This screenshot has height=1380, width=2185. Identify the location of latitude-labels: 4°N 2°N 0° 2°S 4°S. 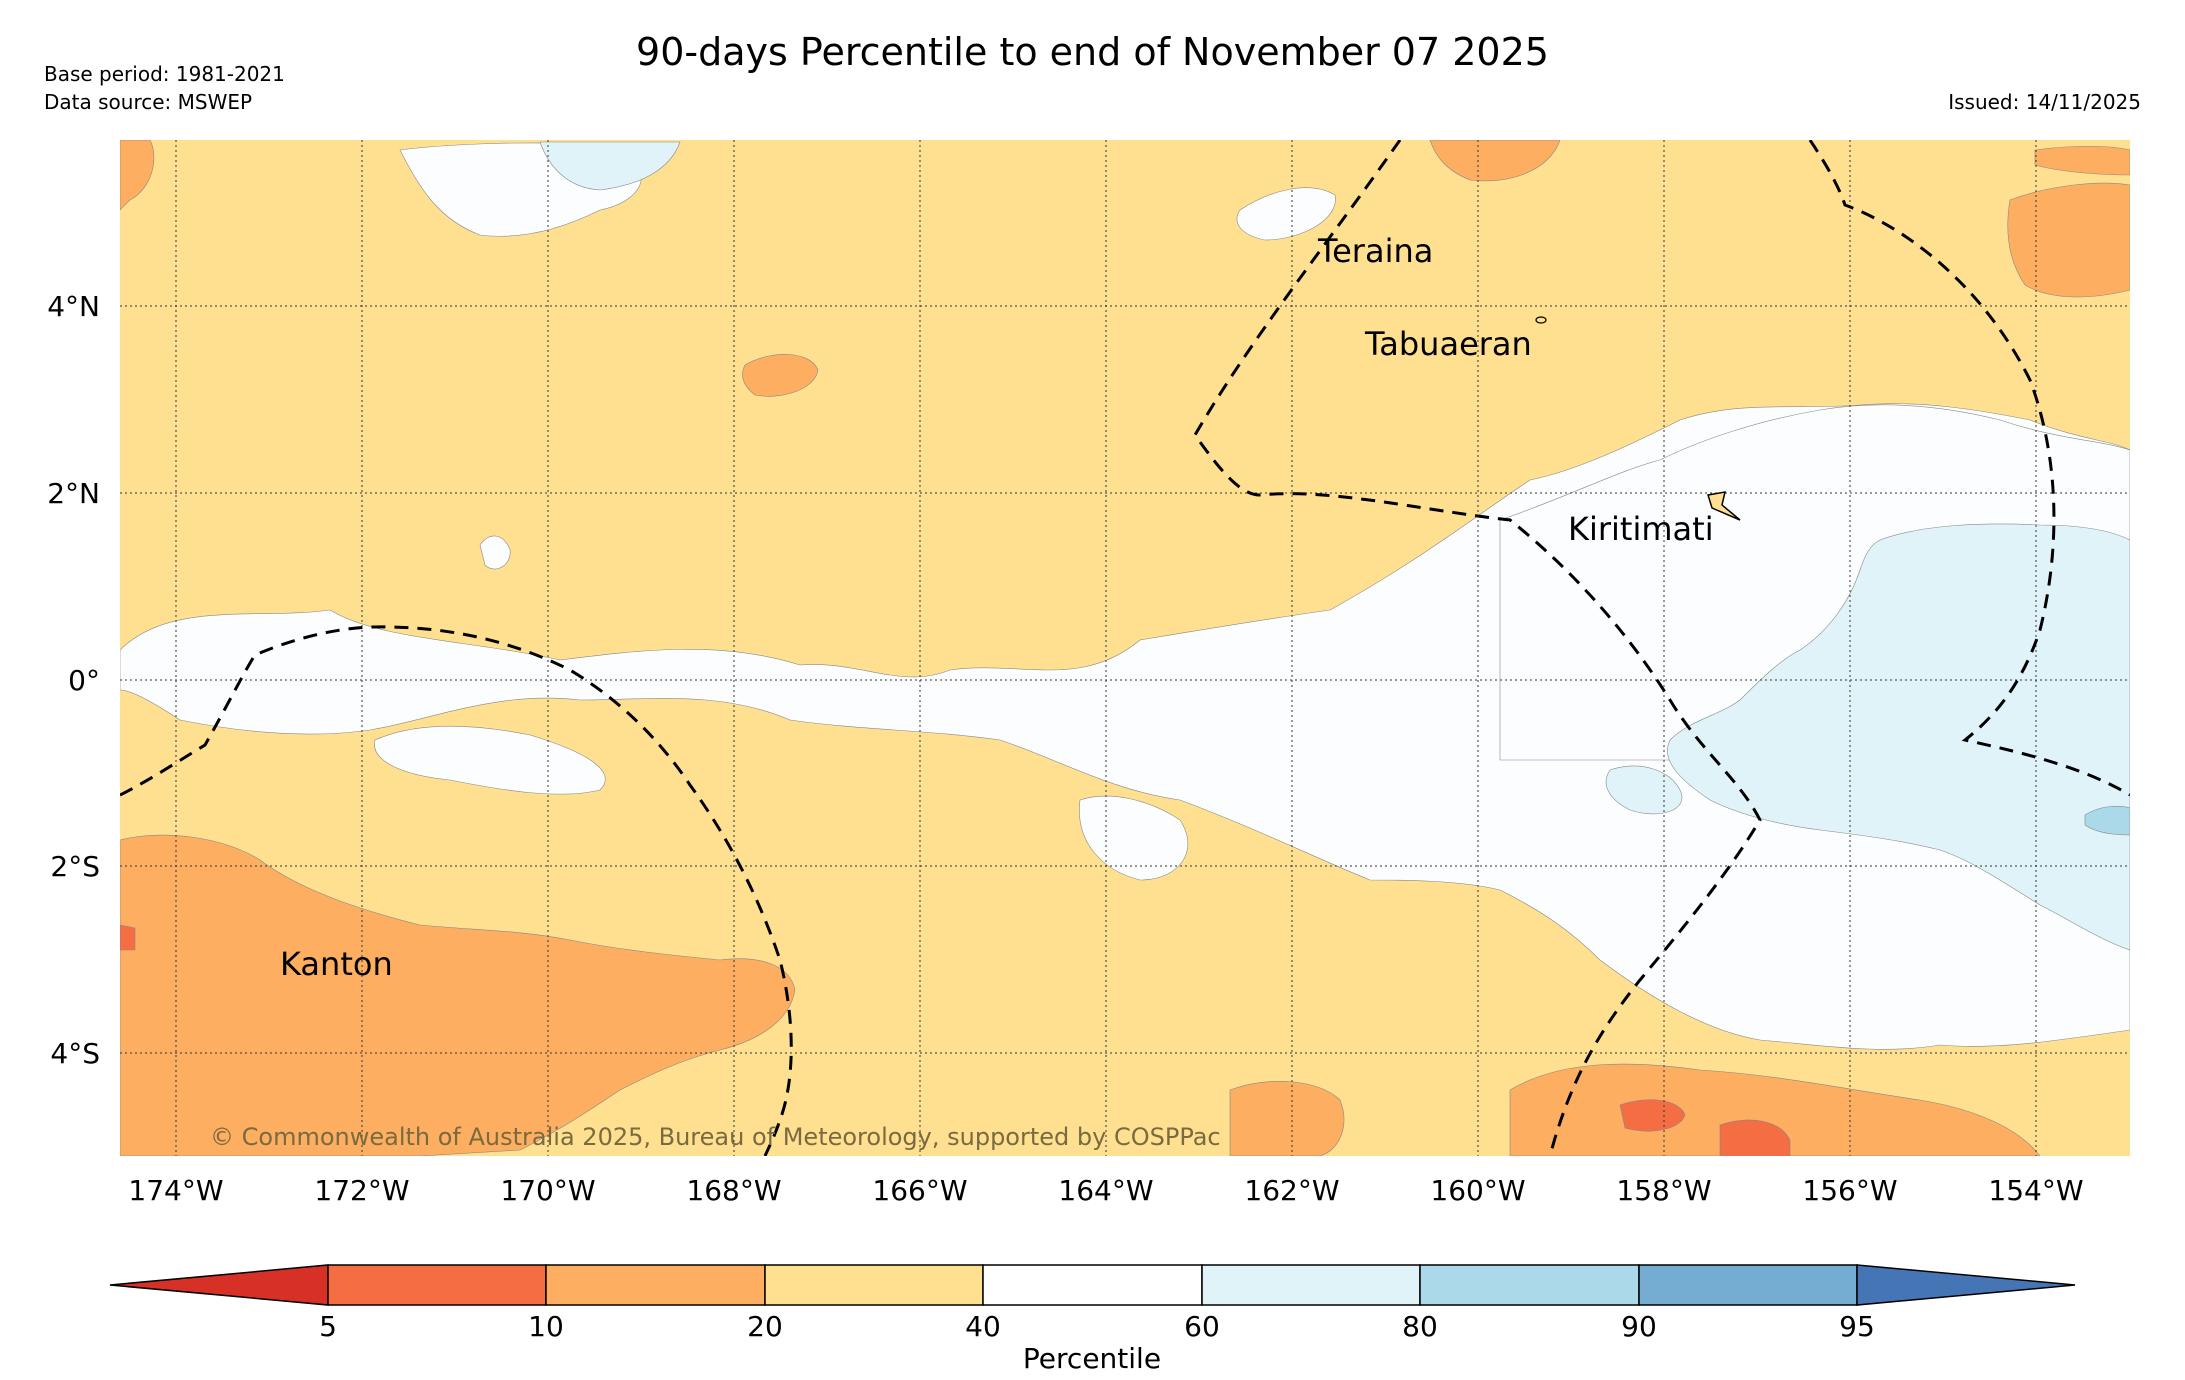
(73, 680).